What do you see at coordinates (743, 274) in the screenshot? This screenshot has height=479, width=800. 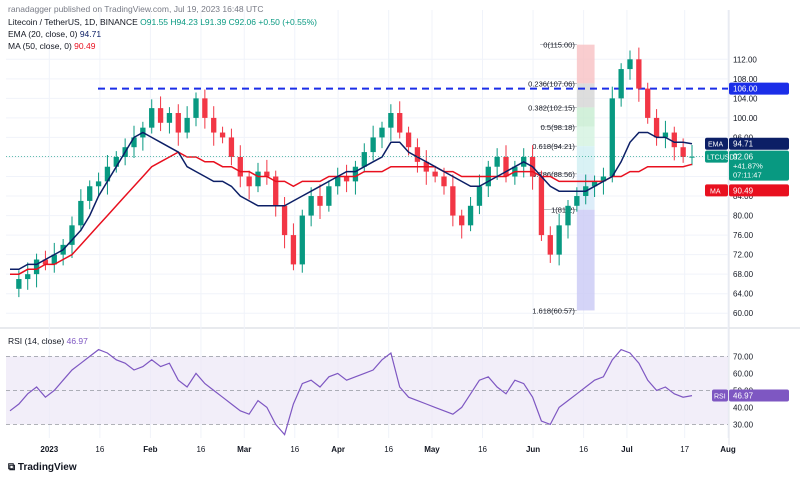 I see `price-tick-label: 68.00` at bounding box center [743, 274].